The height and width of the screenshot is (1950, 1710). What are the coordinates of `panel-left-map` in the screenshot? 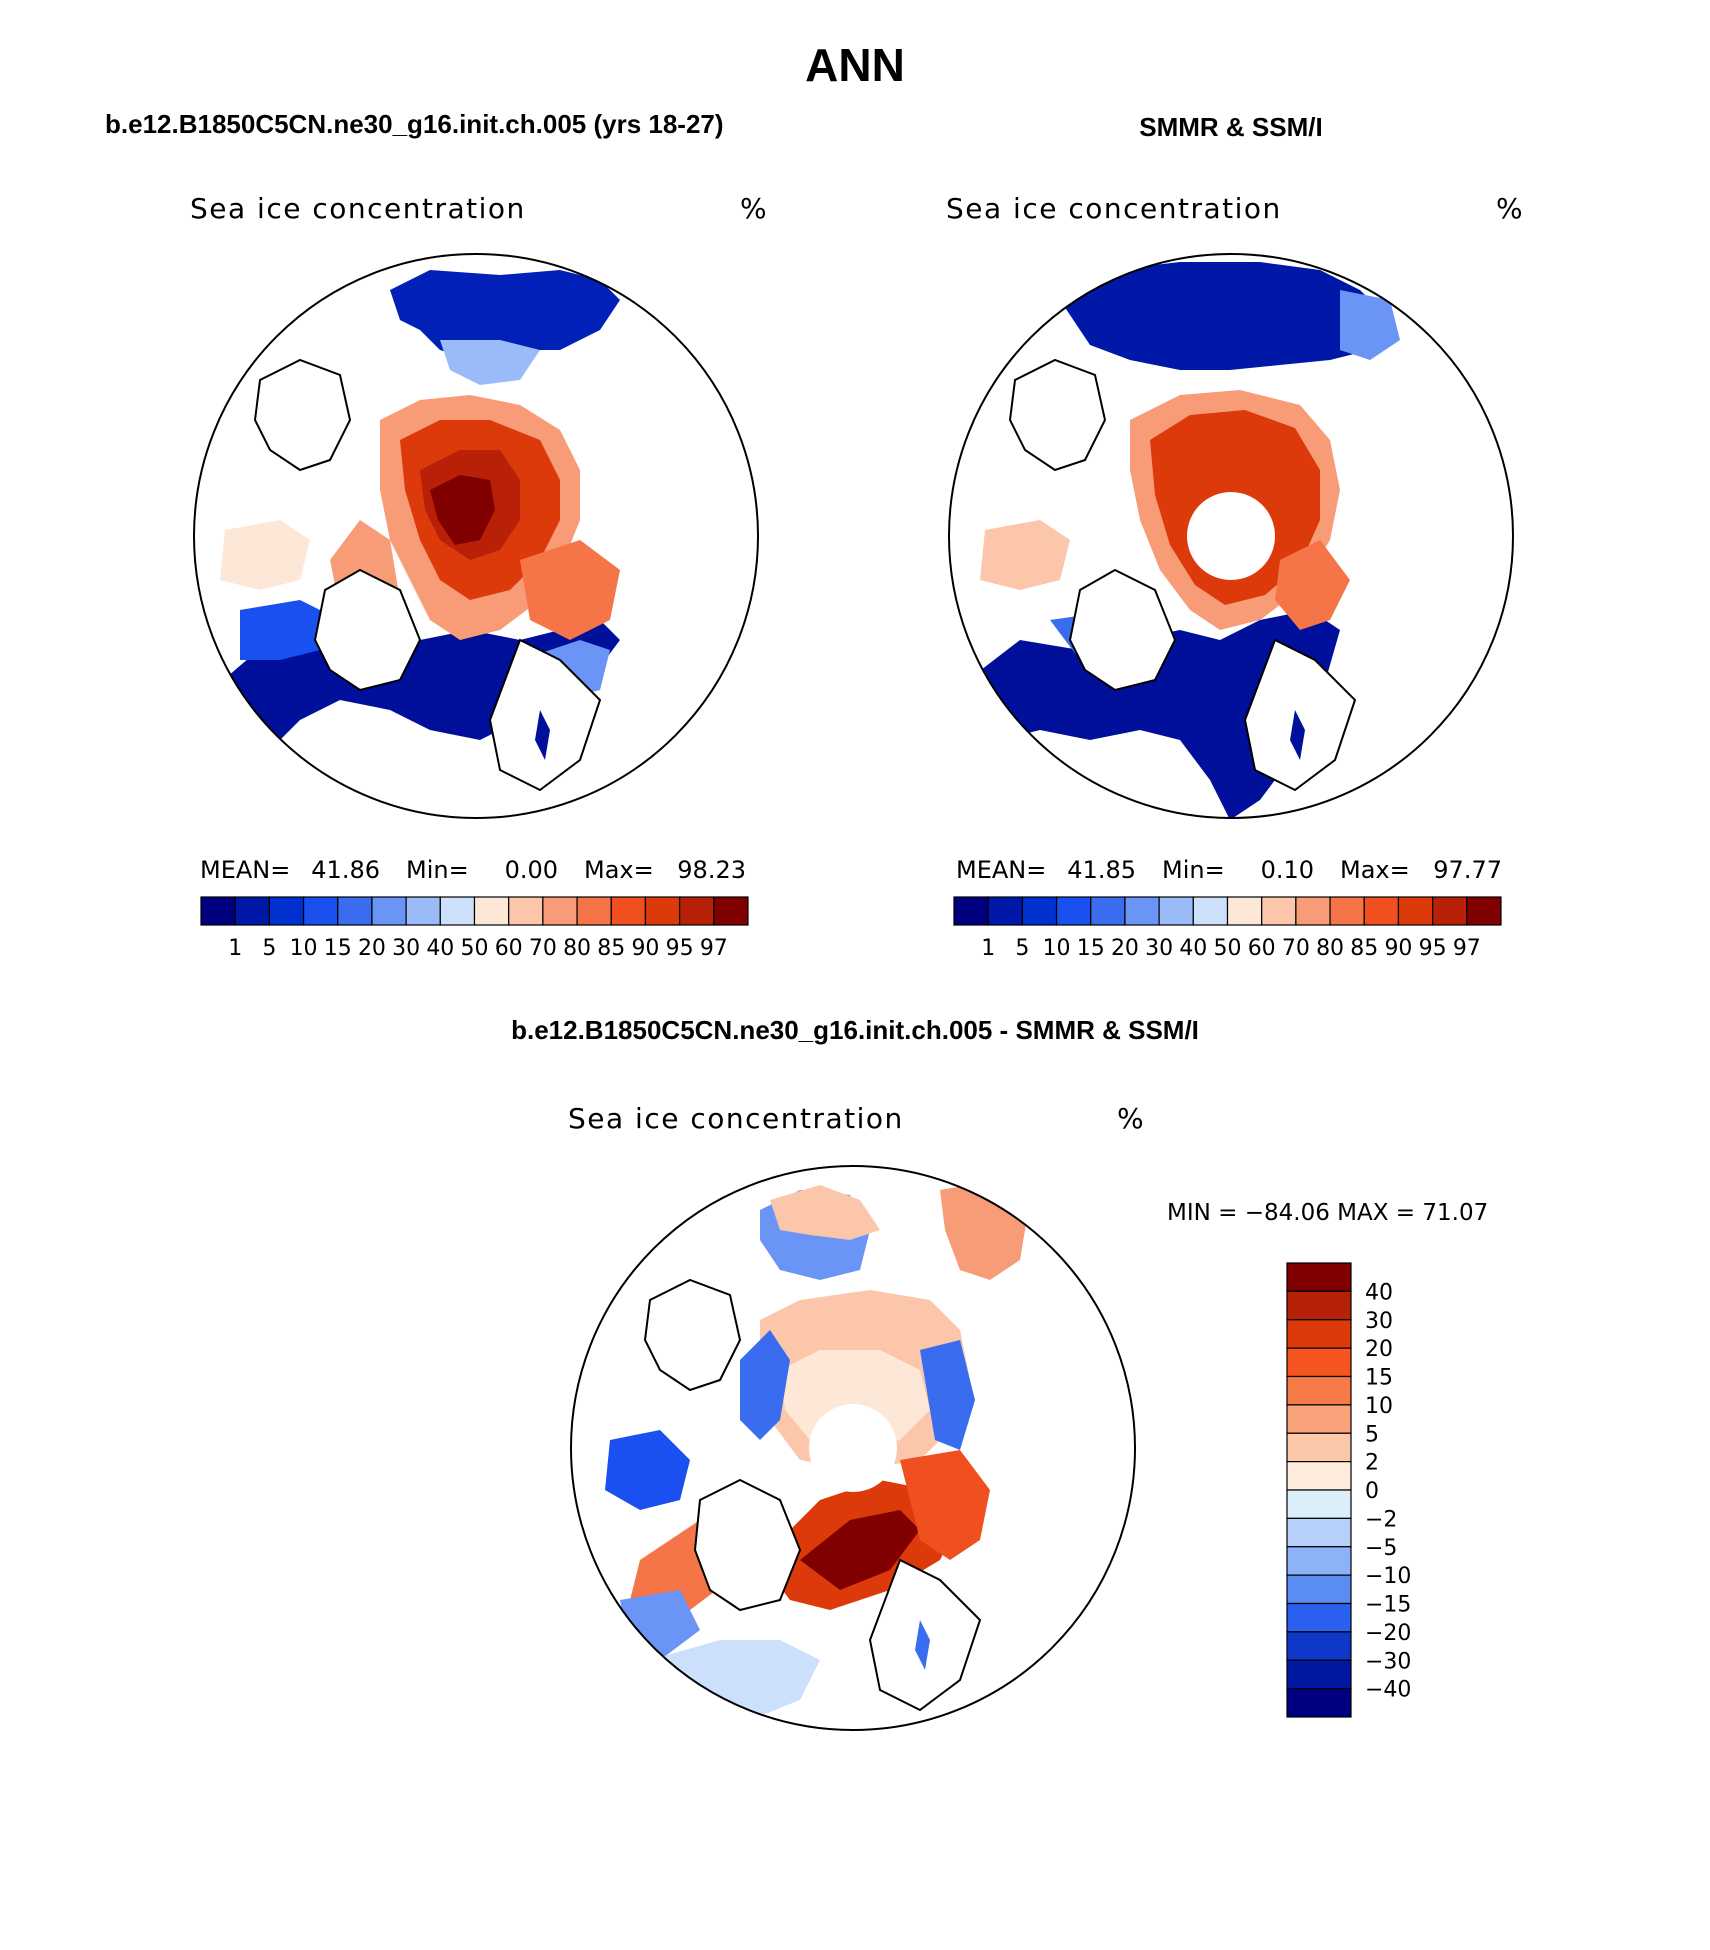 It's located at (476, 536).